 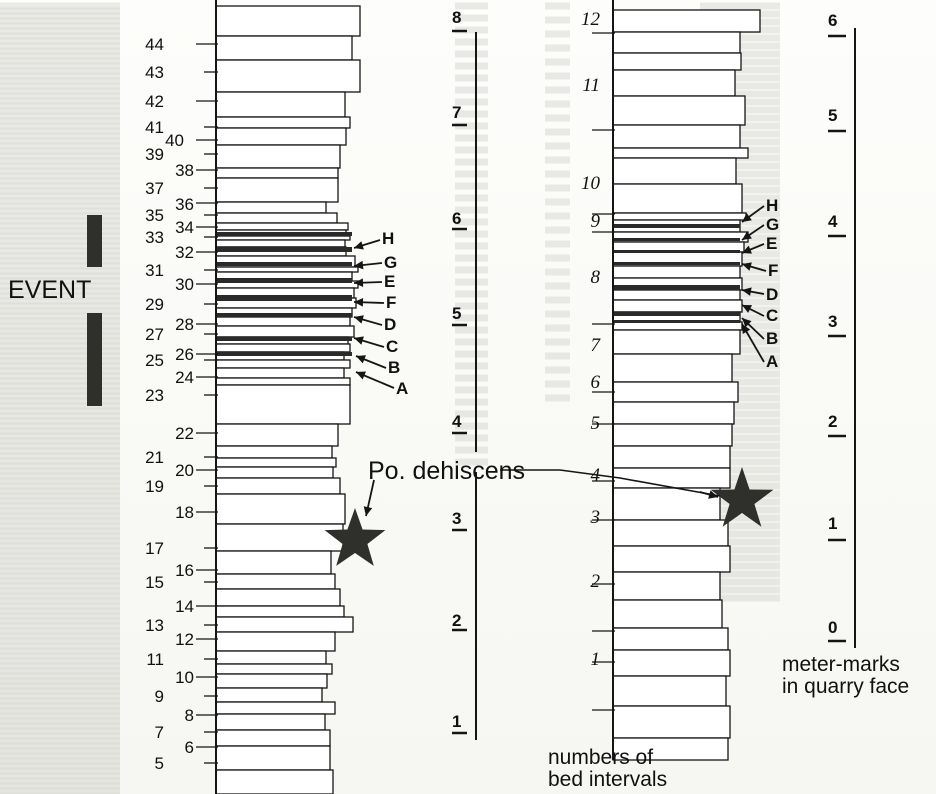 What do you see at coordinates (184, 377) in the screenshot?
I see `left-bed-number: 24` at bounding box center [184, 377].